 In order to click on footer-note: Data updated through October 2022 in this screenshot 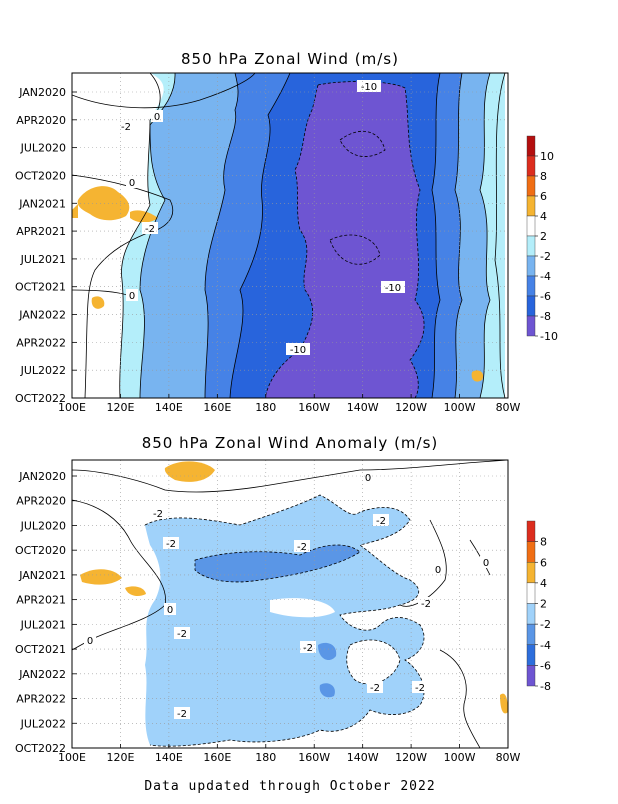, I will do `click(289, 786)`.